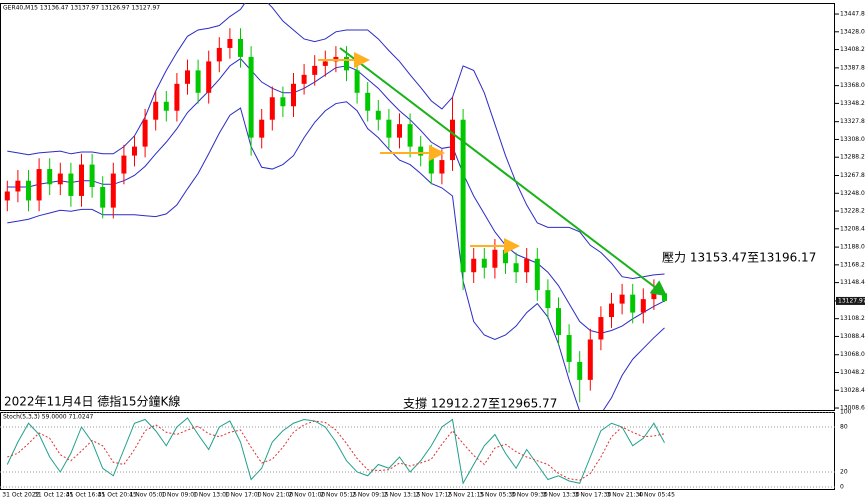 The height and width of the screenshot is (501, 865). Describe the element at coordinates (307, 495) in the screenshot. I see `x-tick-label: 2 Nov 01:00` at that location.